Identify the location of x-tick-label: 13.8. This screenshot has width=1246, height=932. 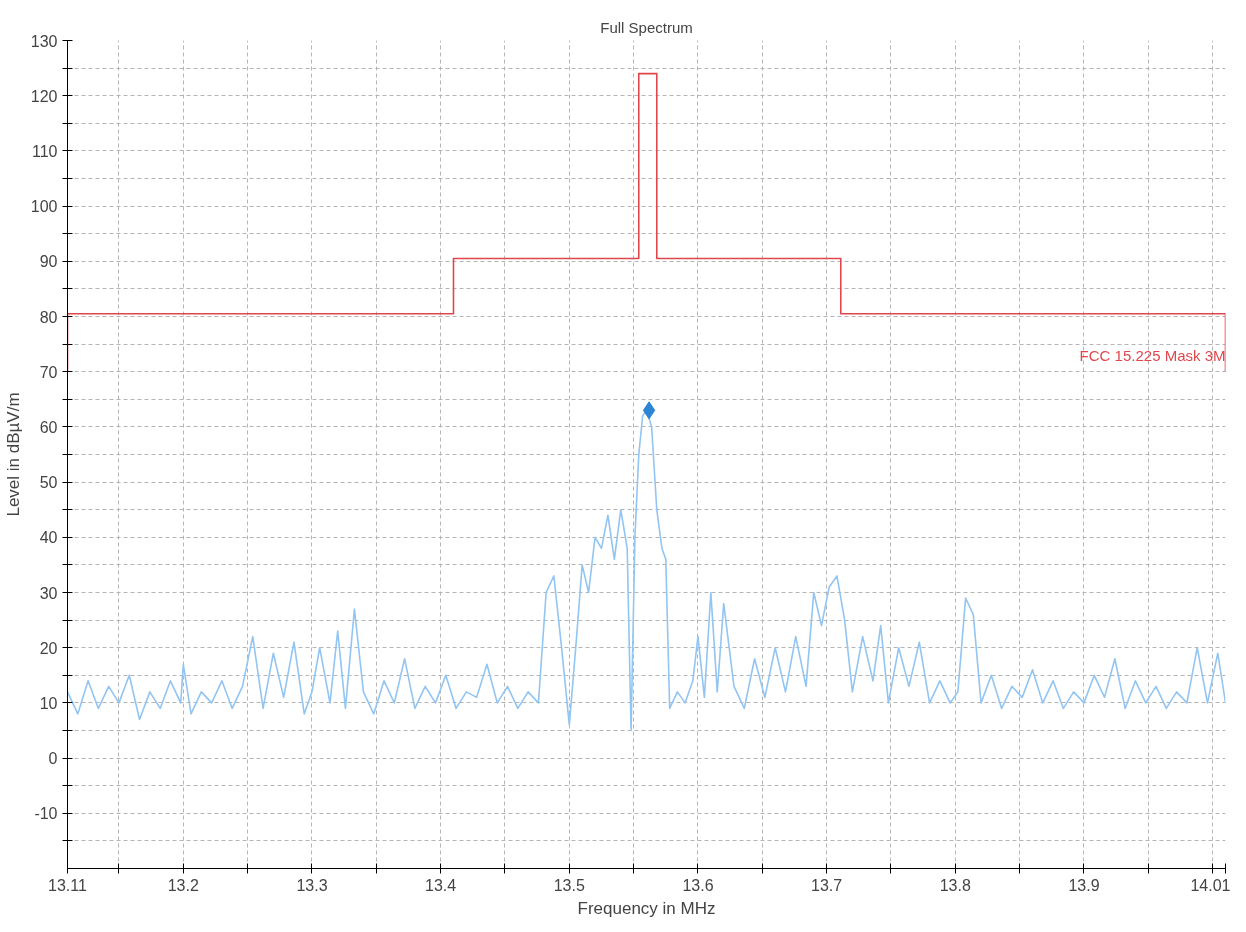
(955, 885).